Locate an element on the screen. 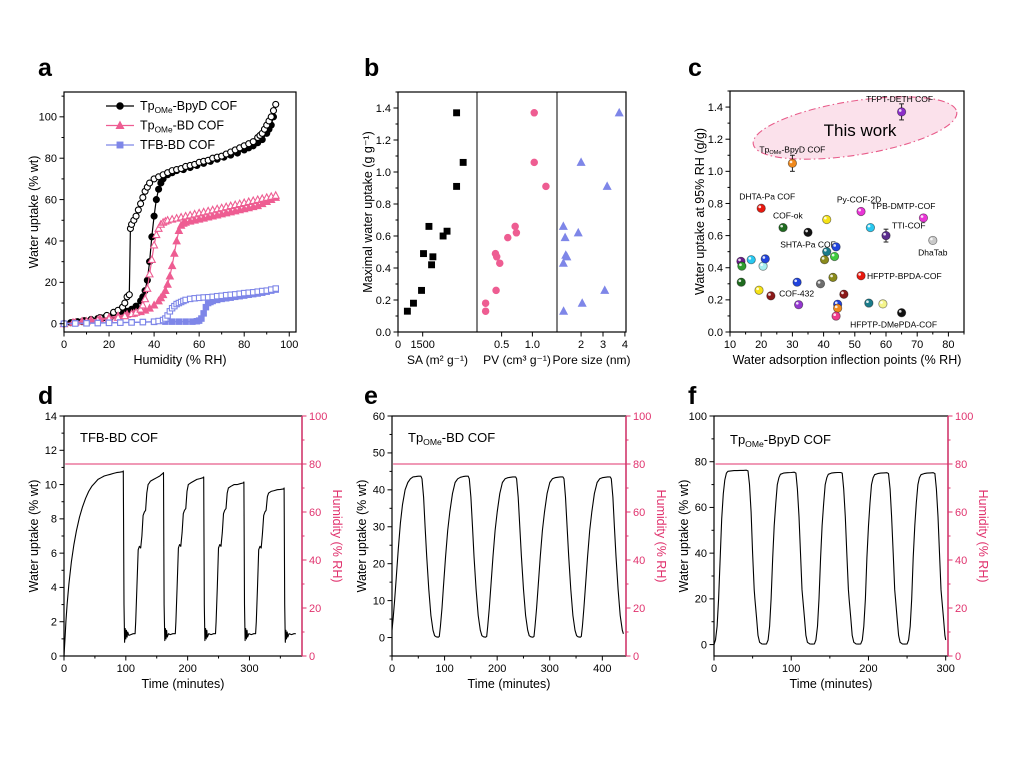 This screenshot has width=1024, height=768. svg-text: 3 is located at coordinates (603, 345).